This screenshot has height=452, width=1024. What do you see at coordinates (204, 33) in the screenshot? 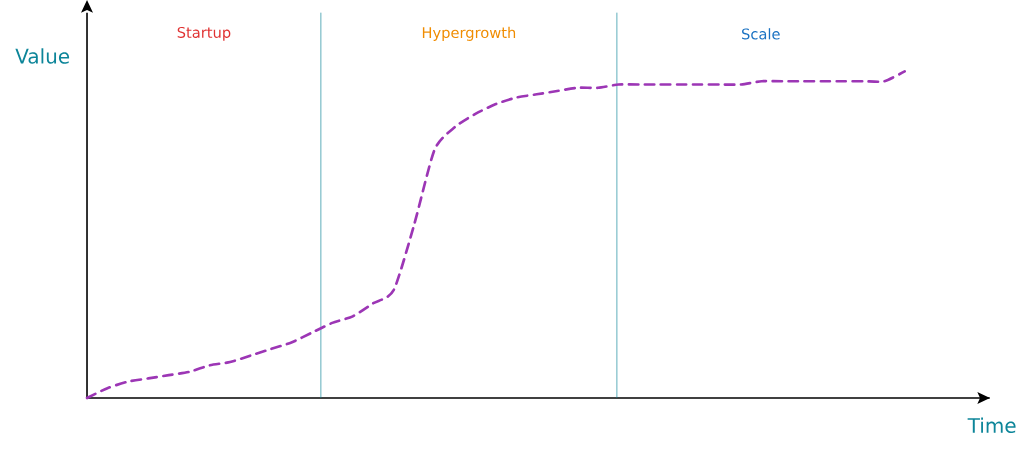
I see `text: Startup` at bounding box center [204, 33].